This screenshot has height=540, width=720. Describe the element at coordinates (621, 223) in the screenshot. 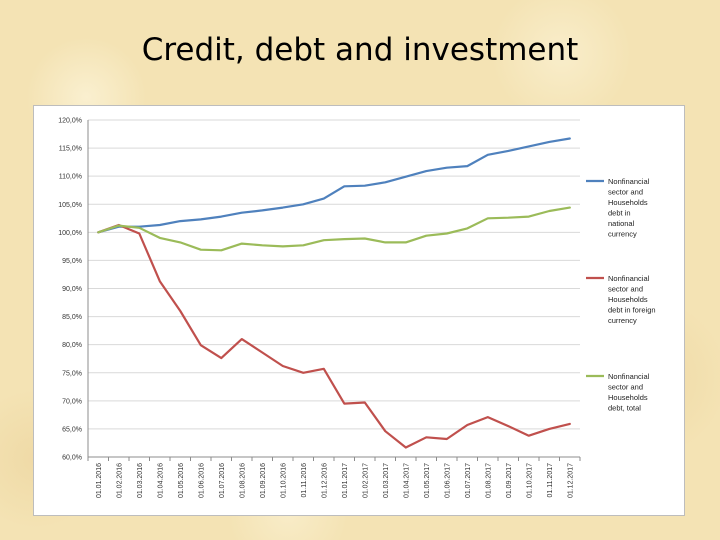

I see `legend-label: national` at that location.